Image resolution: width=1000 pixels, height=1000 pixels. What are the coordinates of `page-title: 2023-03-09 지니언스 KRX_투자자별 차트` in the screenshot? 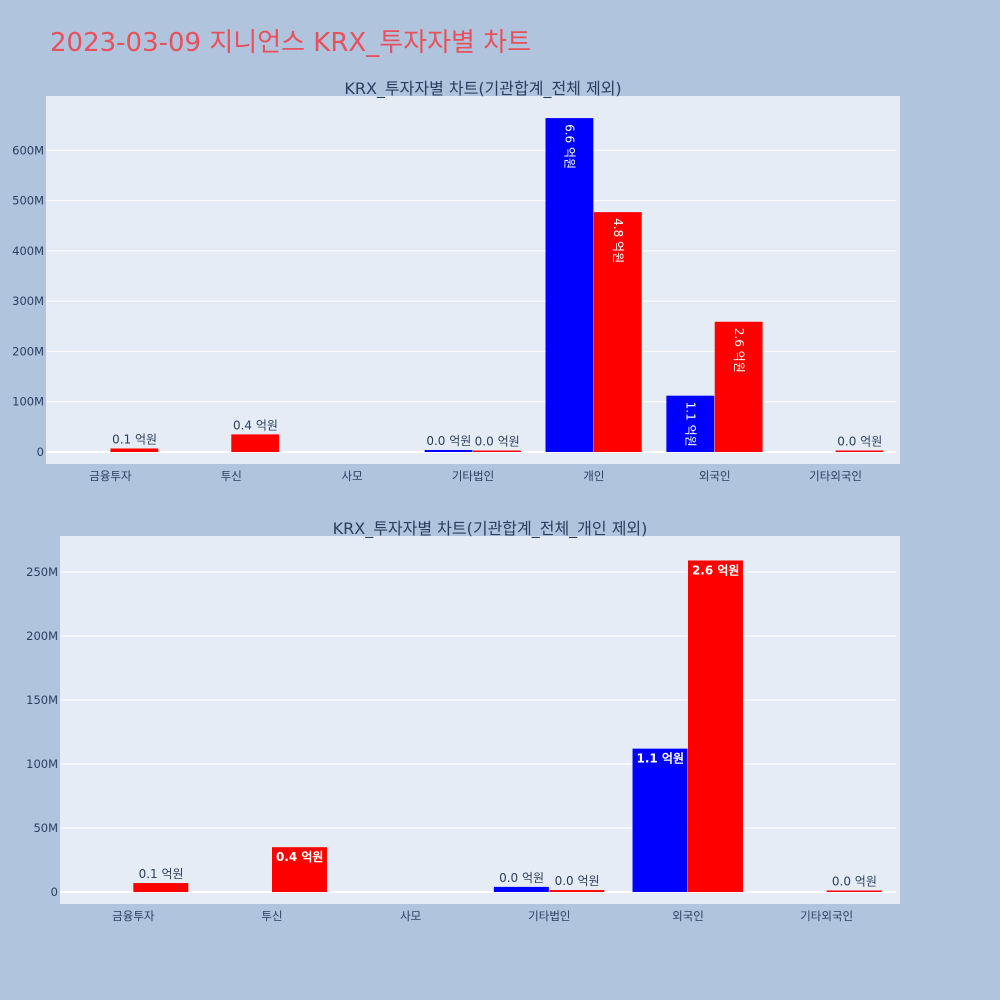 It's located at (291, 43).